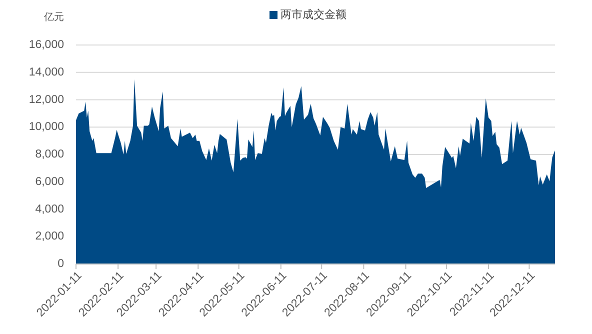  What do you see at coordinates (49, 154) in the screenshot?
I see `y-tick-label: 8,000` at bounding box center [49, 154].